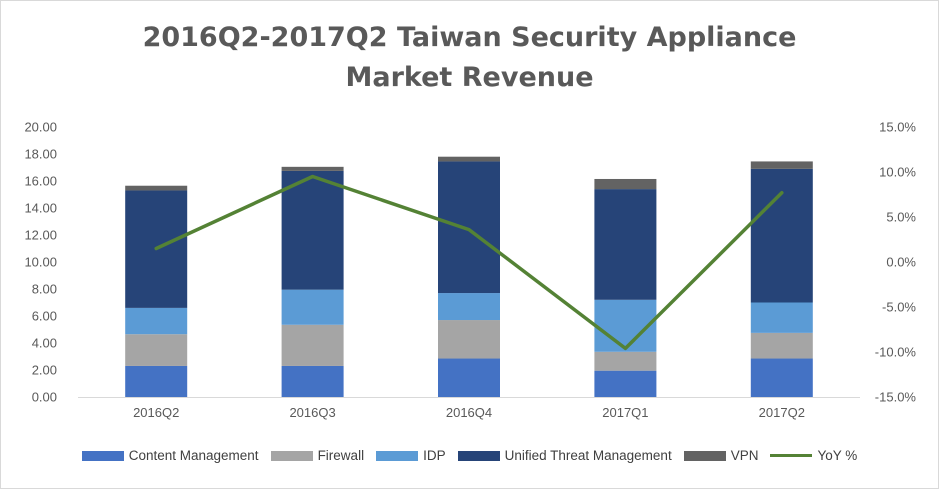 The width and height of the screenshot is (939, 489). I want to click on left-axis-tick-label: 20.00, so click(40, 127).